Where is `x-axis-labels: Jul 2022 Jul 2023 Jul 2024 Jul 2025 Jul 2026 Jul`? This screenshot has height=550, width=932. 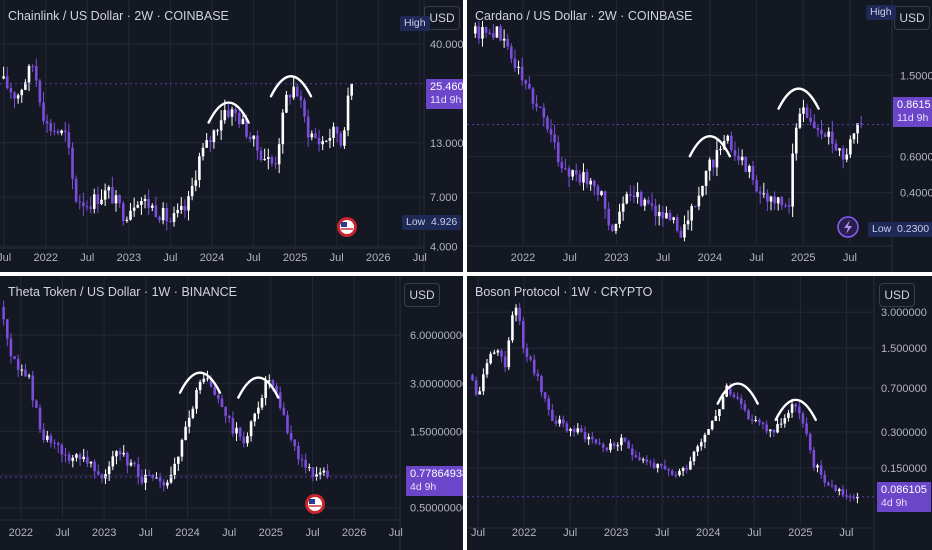 x-axis-labels: Jul 2022 Jul 2023 Jul 2024 Jul 2025 Jul 2026 Jul is located at coordinates (213, 258).